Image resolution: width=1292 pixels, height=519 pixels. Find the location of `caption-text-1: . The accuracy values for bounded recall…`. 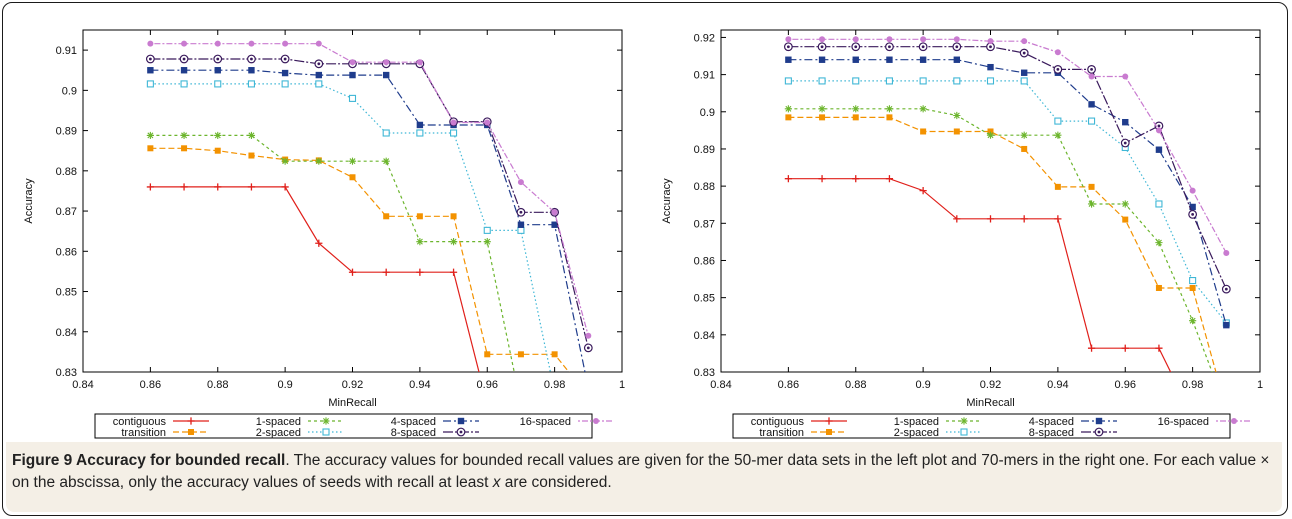

caption-text-1: . The accuracy values for bounded recall… is located at coordinates (641, 471).